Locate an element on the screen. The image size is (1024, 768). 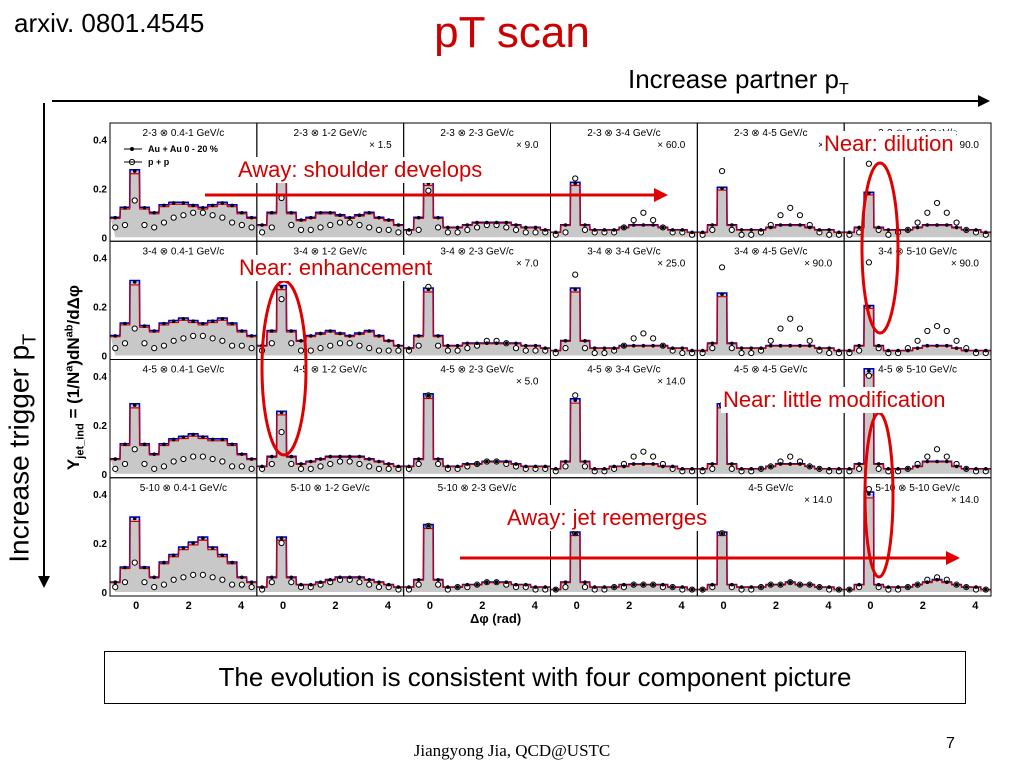
legend-auau-label: Au + Au 0 - 20 % is located at coordinates (183, 149).